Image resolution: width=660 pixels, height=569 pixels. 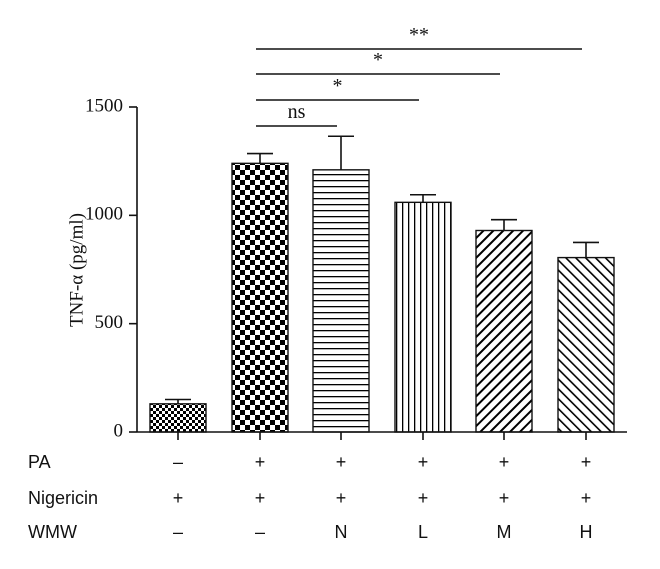 What do you see at coordinates (111, 268) in the screenshot?
I see `y-ticks: 0 500 1000 1500` at bounding box center [111, 268].